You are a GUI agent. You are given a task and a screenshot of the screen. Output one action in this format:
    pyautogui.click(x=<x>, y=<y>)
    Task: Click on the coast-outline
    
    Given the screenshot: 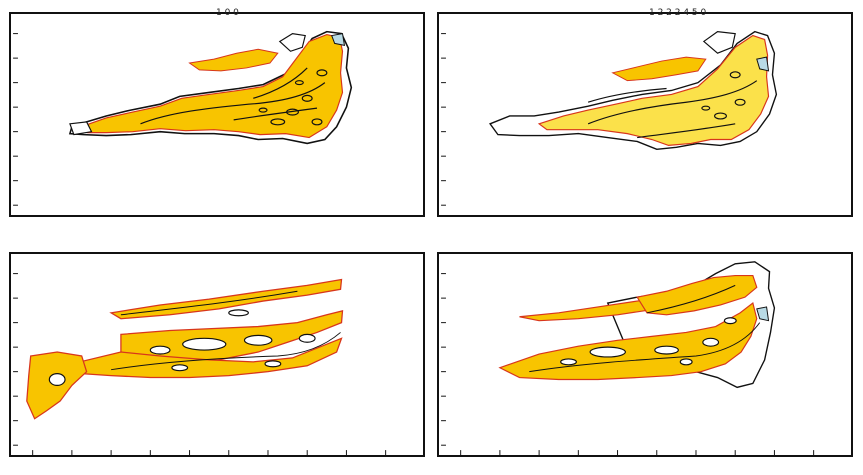 What is the action you would take?
    pyautogui.click(x=210, y=87)
    